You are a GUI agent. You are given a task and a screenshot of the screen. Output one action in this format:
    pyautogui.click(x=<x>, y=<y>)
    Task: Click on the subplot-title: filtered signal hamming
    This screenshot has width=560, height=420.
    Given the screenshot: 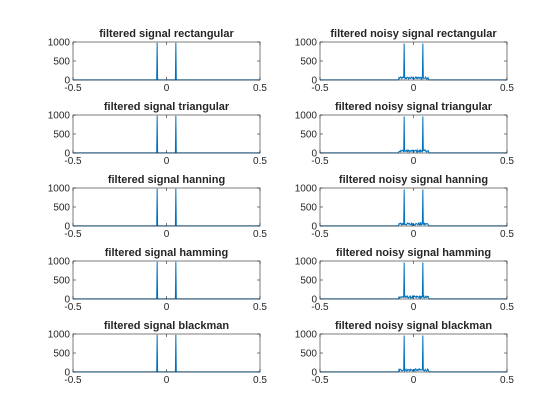 What is the action you would take?
    pyautogui.click(x=166, y=253)
    